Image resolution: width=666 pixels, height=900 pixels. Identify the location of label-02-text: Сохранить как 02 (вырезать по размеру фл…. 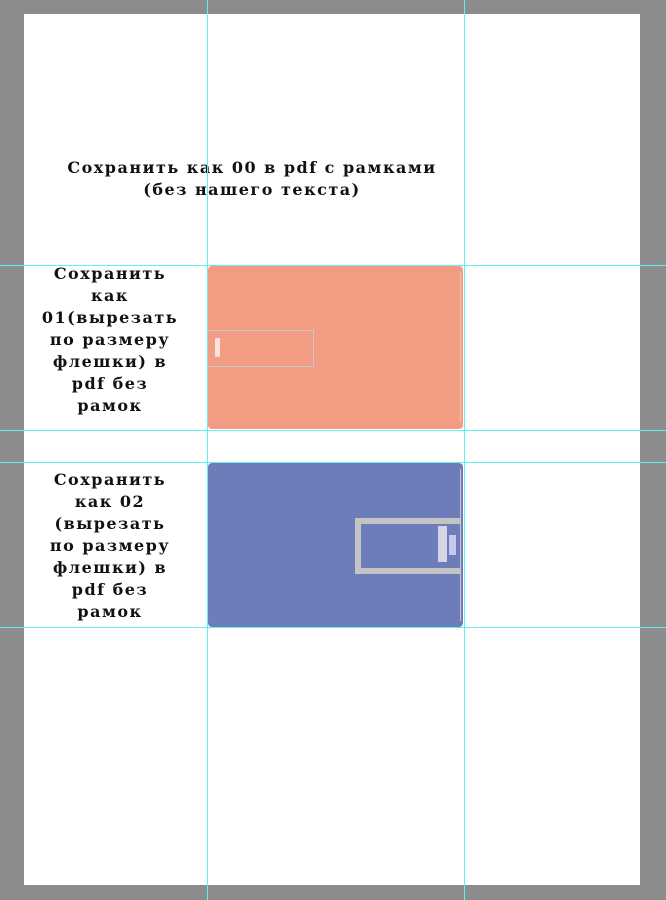
(110, 545).